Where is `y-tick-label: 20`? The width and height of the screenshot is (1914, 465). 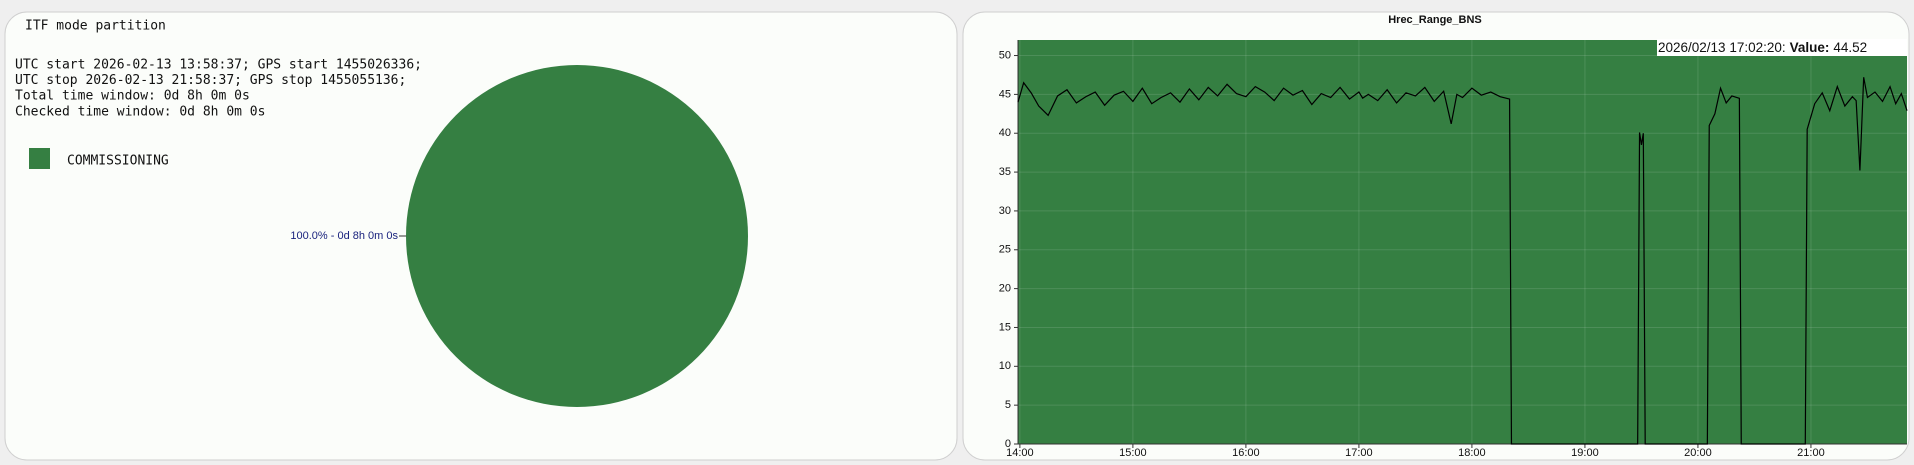
y-tick-label: 20 is located at coordinates (1005, 289).